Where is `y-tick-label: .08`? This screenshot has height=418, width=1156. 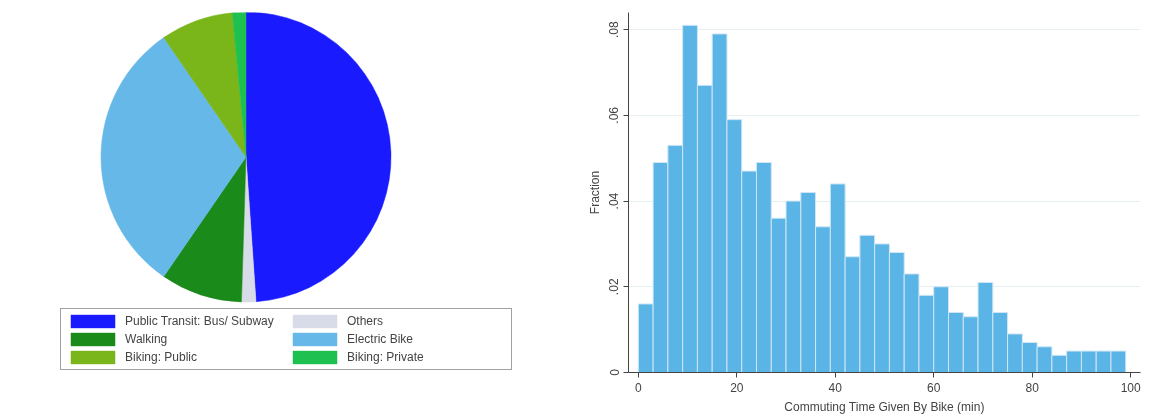 y-tick-label: .08 is located at coordinates (614, 29).